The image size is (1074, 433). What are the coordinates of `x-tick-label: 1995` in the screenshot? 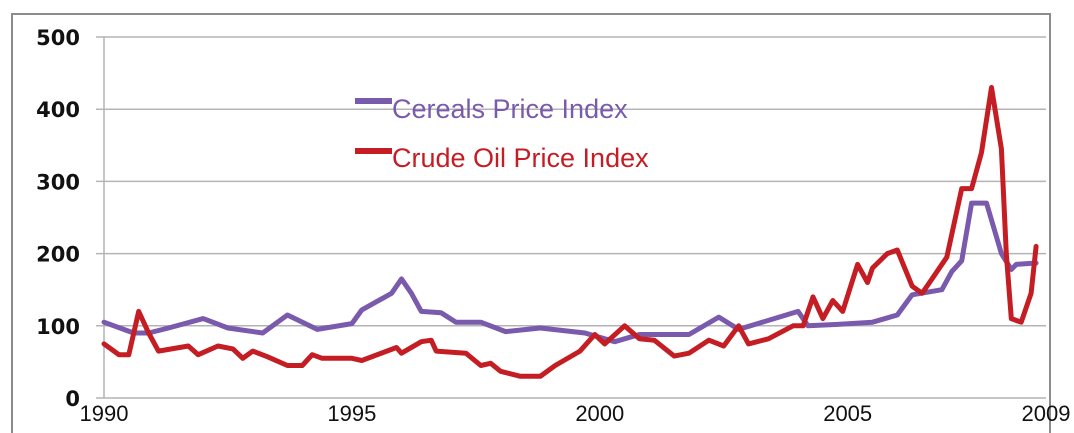 It's located at (351, 413).